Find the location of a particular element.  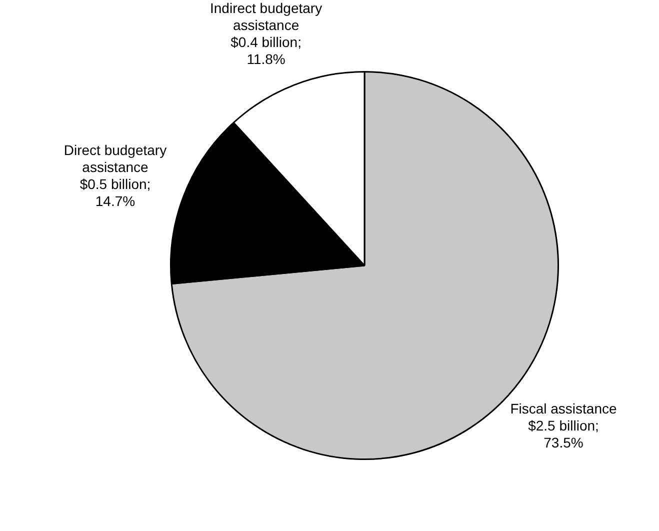

slice-label: Fiscal assistance is located at coordinates (564, 408).